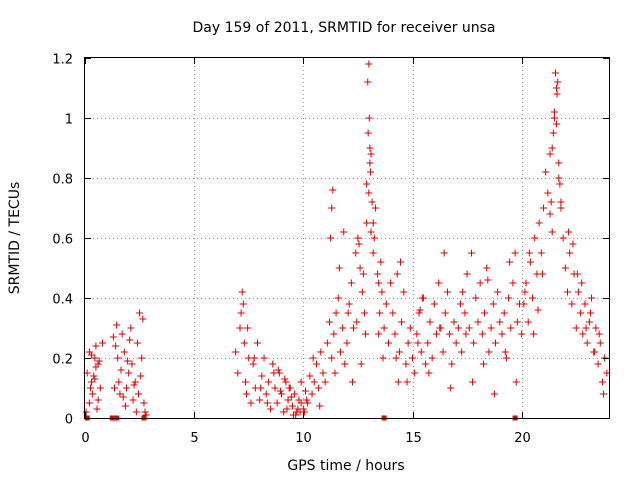 This screenshot has width=640, height=480. Describe the element at coordinates (62, 180) in the screenshot. I see `y-tick-label: 0.8` at that location.